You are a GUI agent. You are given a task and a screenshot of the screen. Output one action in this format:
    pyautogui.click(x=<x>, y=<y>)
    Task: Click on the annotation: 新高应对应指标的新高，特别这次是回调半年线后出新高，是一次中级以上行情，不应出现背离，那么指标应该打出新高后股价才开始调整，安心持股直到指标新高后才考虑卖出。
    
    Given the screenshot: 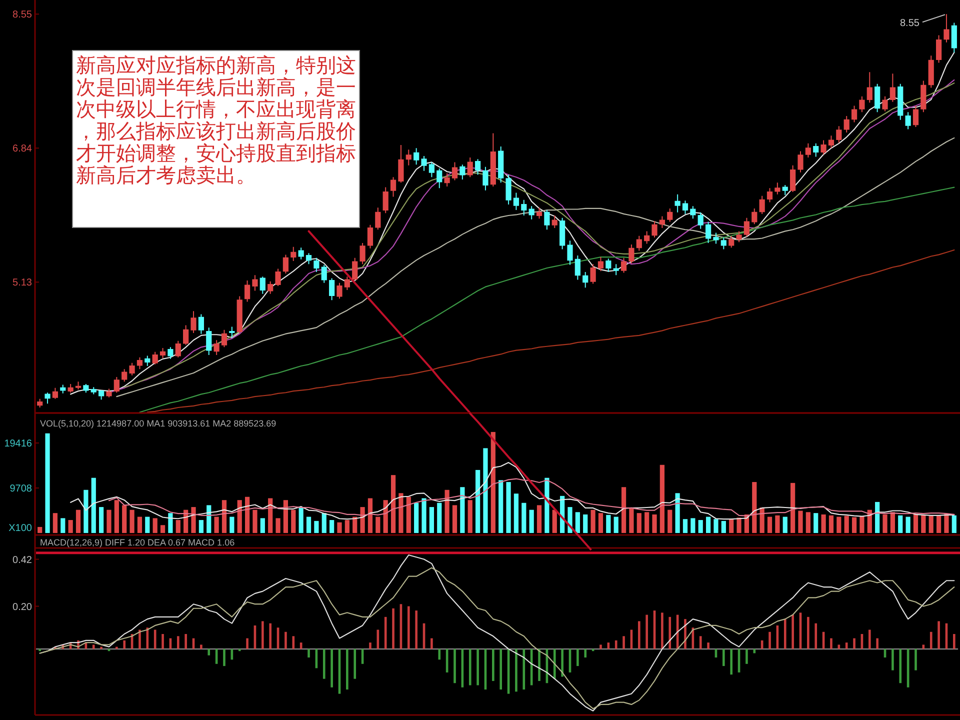 What is the action you would take?
    pyautogui.click(x=216, y=139)
    